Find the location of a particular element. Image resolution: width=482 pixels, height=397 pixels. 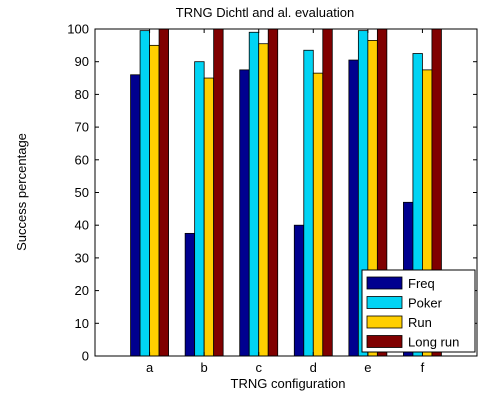

y-tick-label: 80 is located at coordinates (82, 94).